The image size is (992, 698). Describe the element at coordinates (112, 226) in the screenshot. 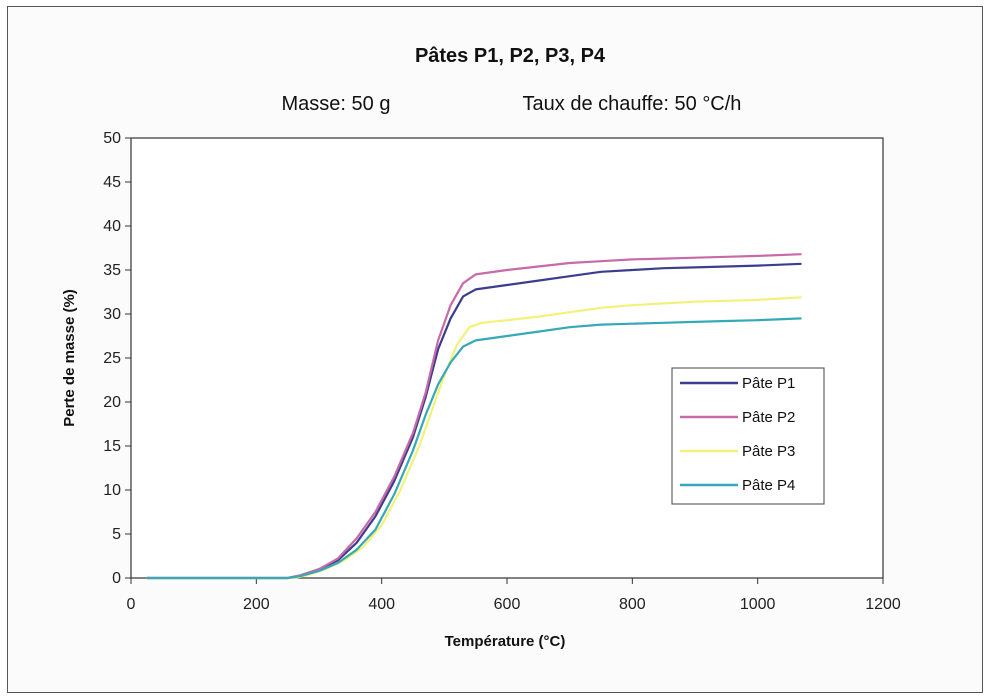

I see `y-tick-label: 40` at that location.